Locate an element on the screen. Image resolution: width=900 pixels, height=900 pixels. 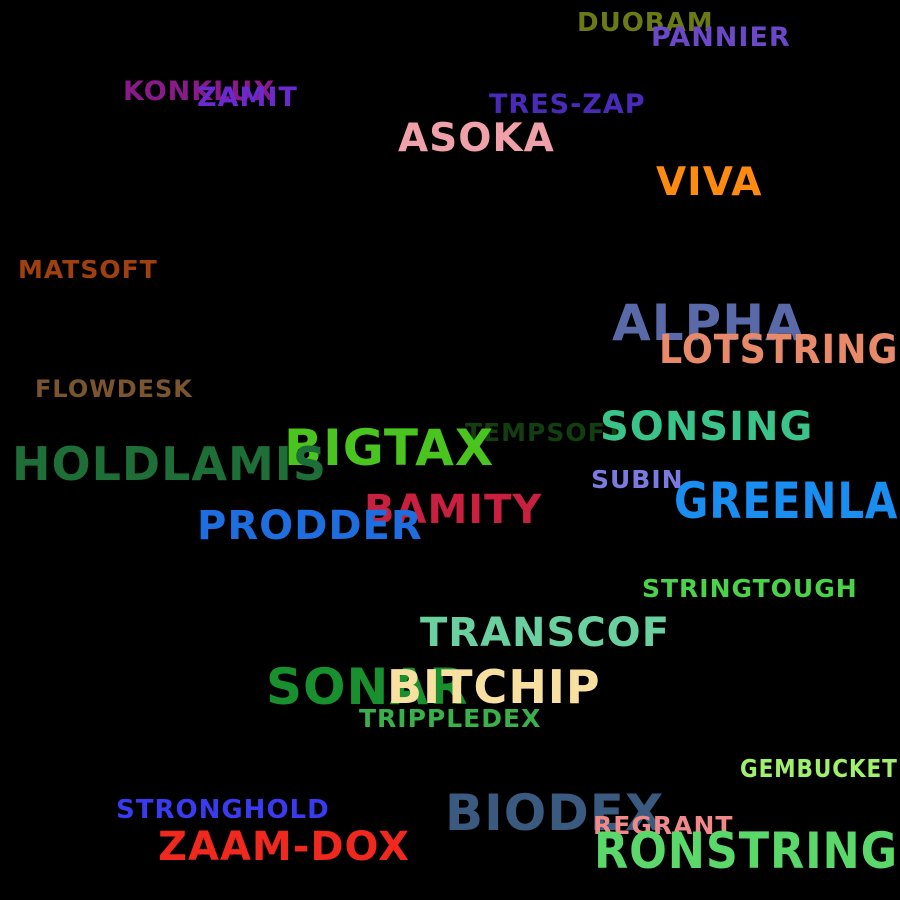
word-bamity: BAMITY is located at coordinates (453, 510).